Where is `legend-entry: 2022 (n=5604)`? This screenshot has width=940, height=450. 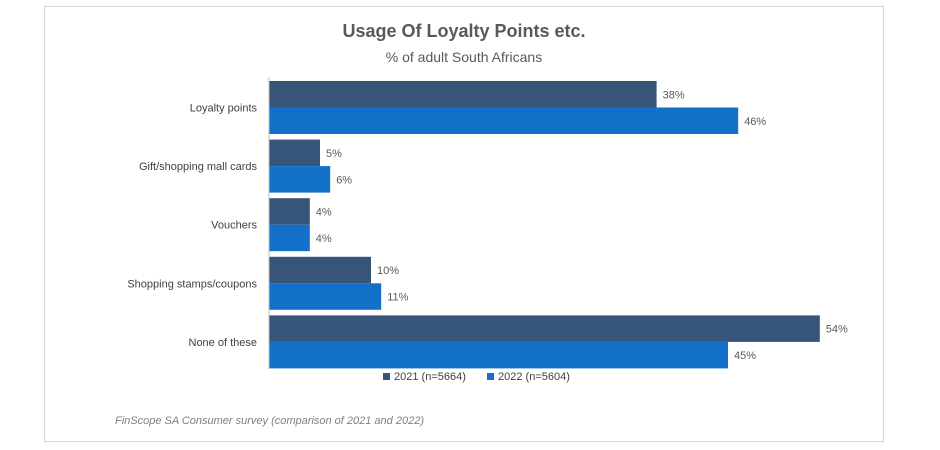
legend-entry: 2022 (n=5604) is located at coordinates (534, 377).